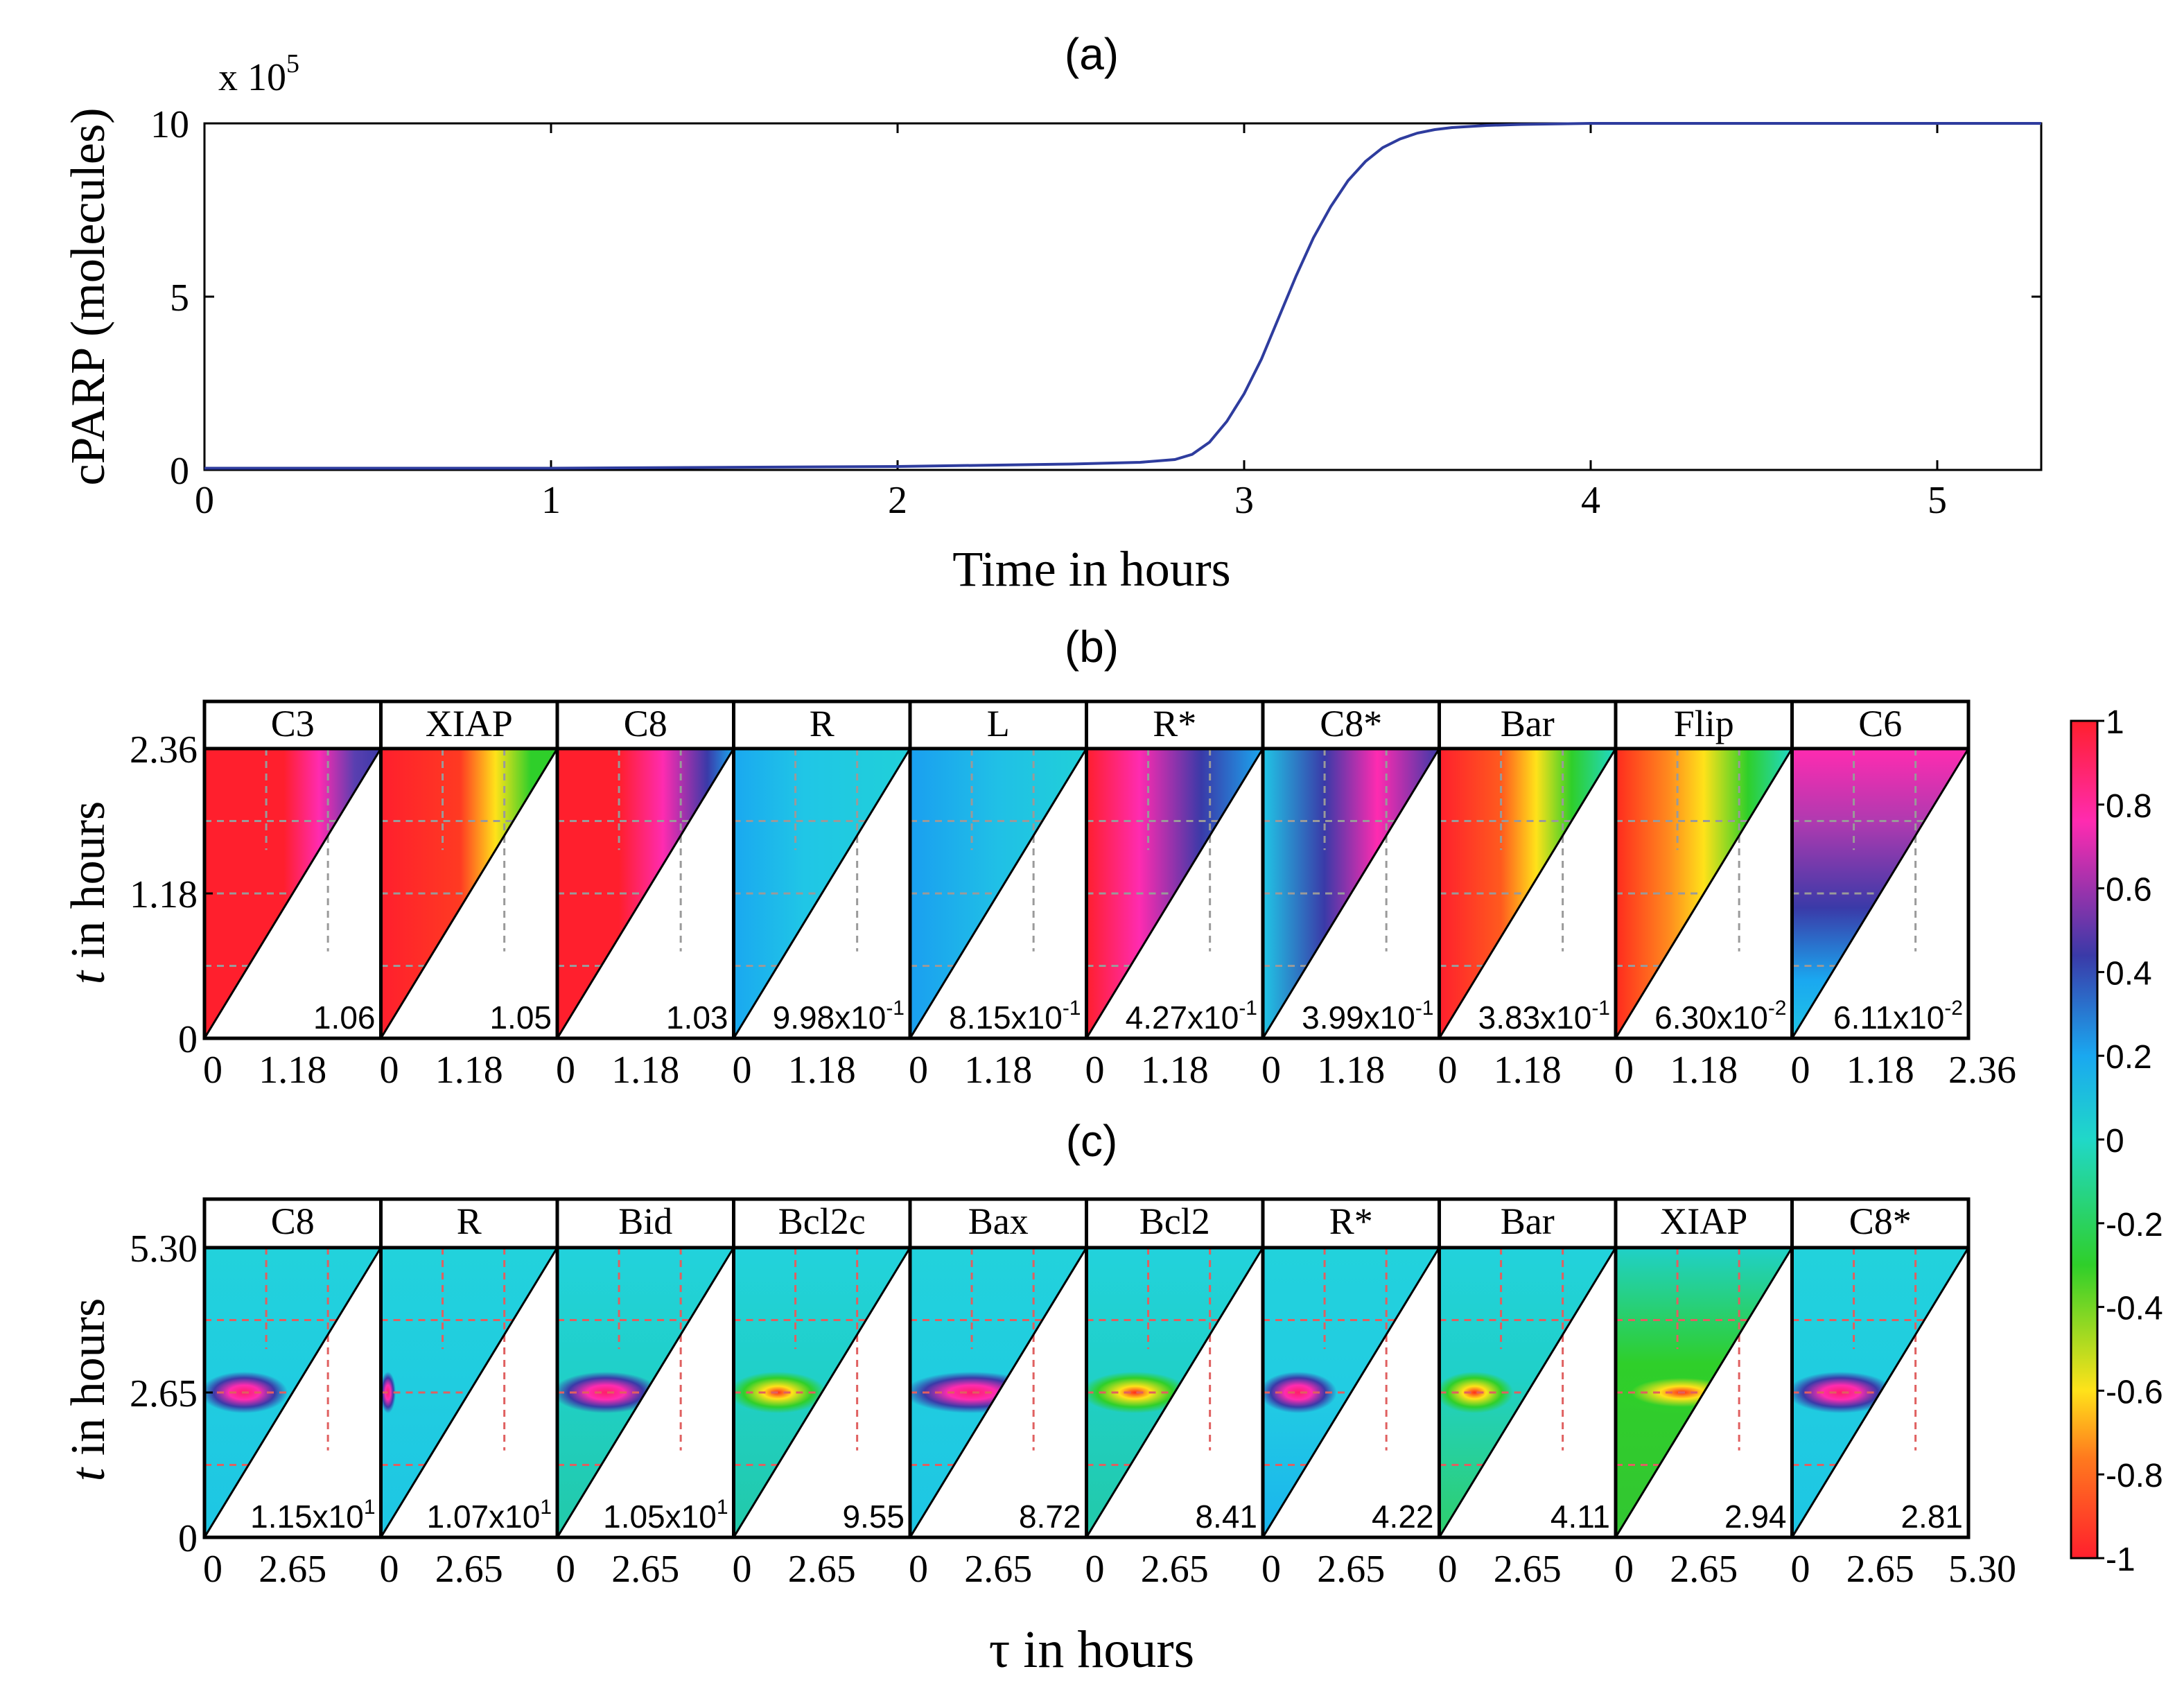 This screenshot has height=1694, width=2184. Describe the element at coordinates (1226, 1517) in the screenshot. I see `panel-c-subplot-value: 8.41` at that location.